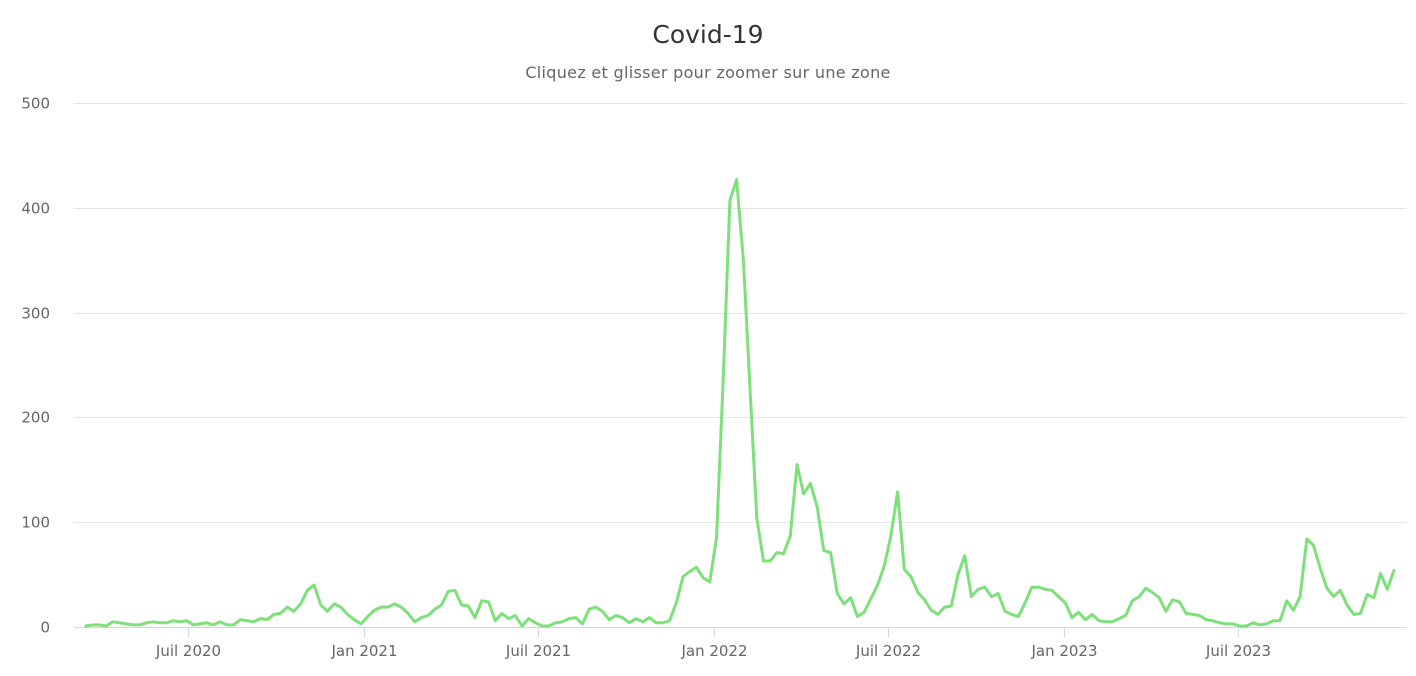 The image size is (1416, 676). What do you see at coordinates (363, 651) in the screenshot?
I see `x-tick-label: Jan 2021` at bounding box center [363, 651].